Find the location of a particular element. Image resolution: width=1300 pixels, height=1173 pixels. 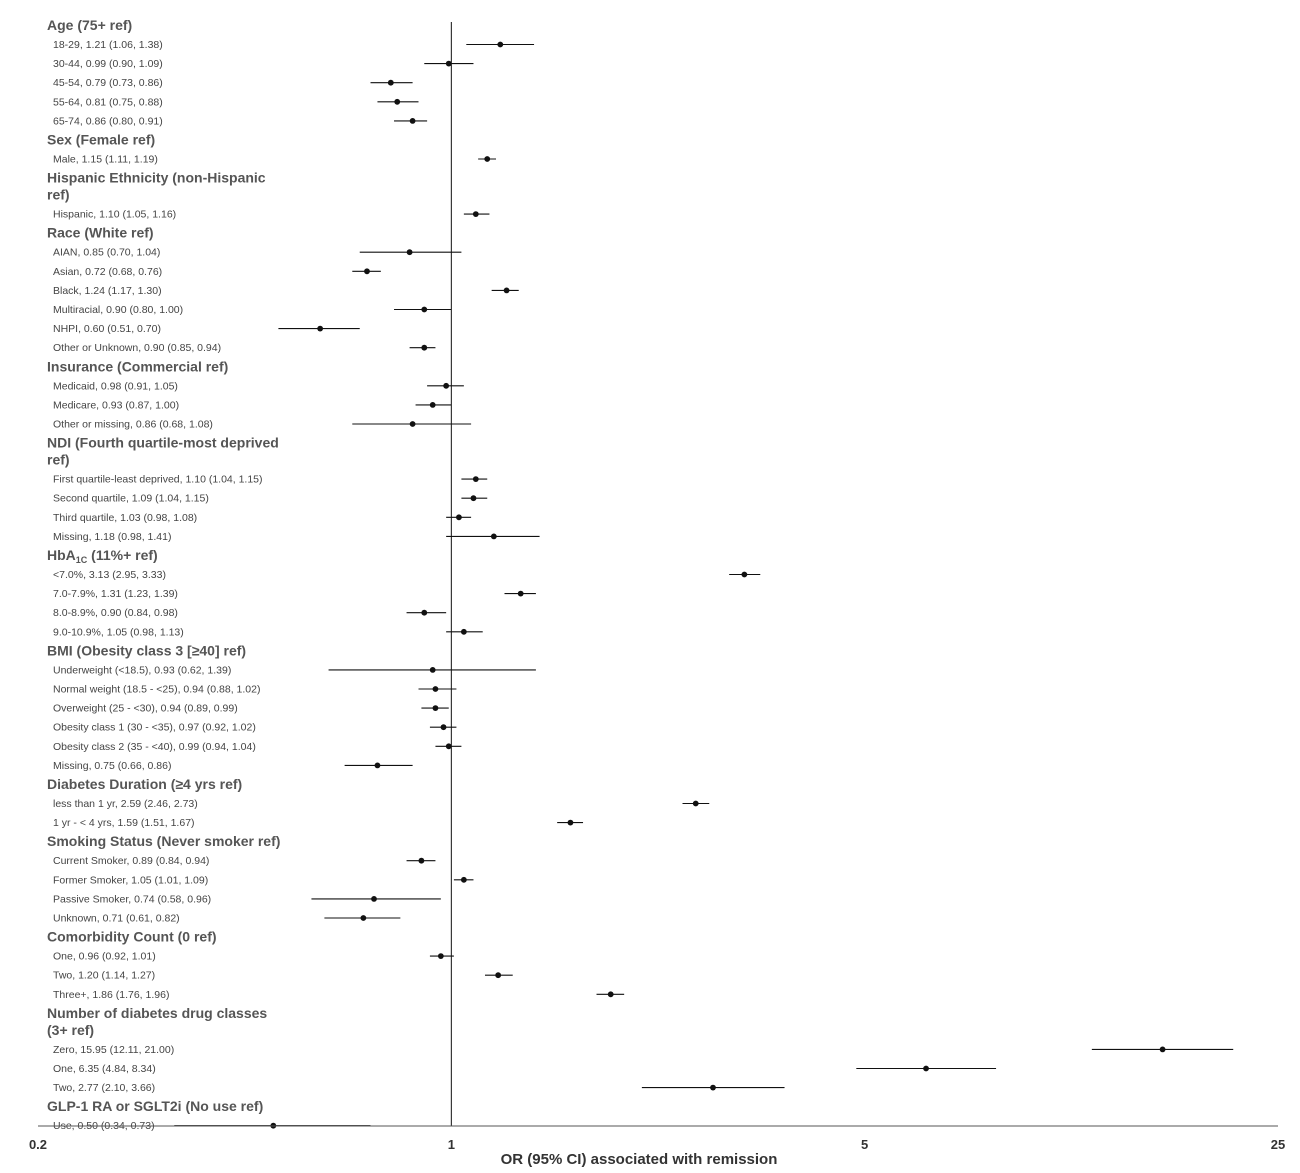

row-label-comorbidity-count-0-ref-2: Three+, 1.86 (1.76, 1.96) is located at coordinates (111, 995).